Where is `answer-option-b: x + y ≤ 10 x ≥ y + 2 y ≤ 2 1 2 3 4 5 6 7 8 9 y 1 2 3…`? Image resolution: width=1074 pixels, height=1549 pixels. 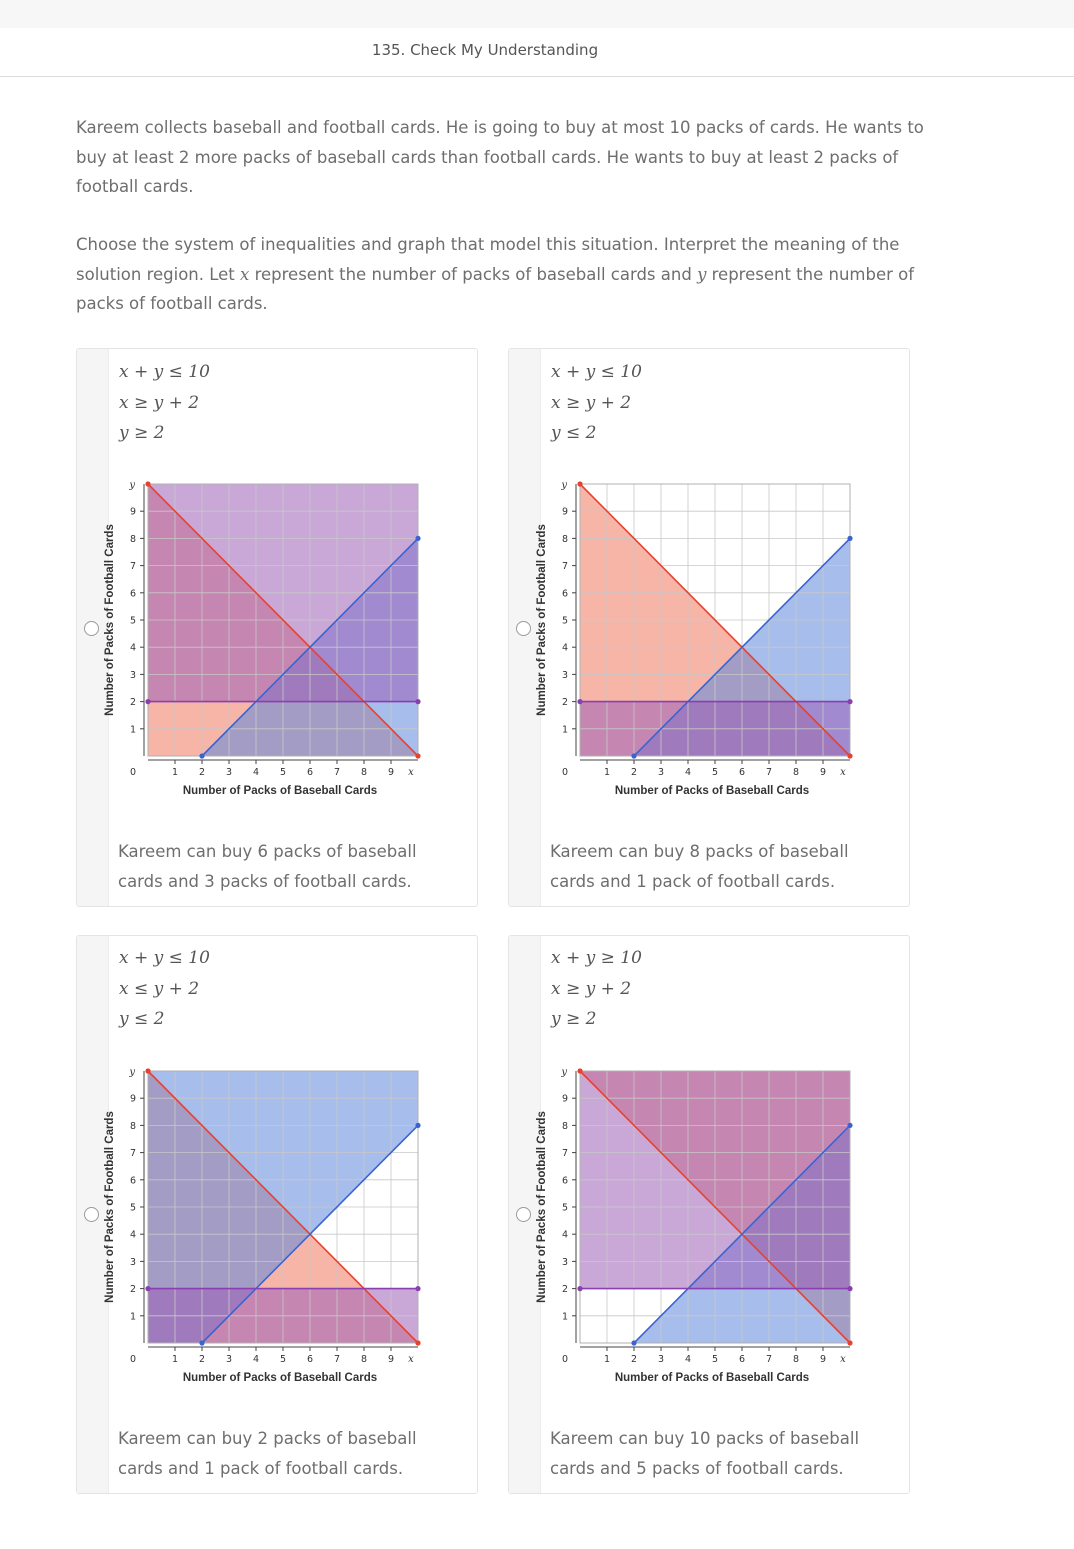 answer-option-b: x + y ≤ 10 x ≥ y + 2 y ≤ 2 1 2 3 4 5 6 7 8 9 y 1 2 3… is located at coordinates (709, 627).